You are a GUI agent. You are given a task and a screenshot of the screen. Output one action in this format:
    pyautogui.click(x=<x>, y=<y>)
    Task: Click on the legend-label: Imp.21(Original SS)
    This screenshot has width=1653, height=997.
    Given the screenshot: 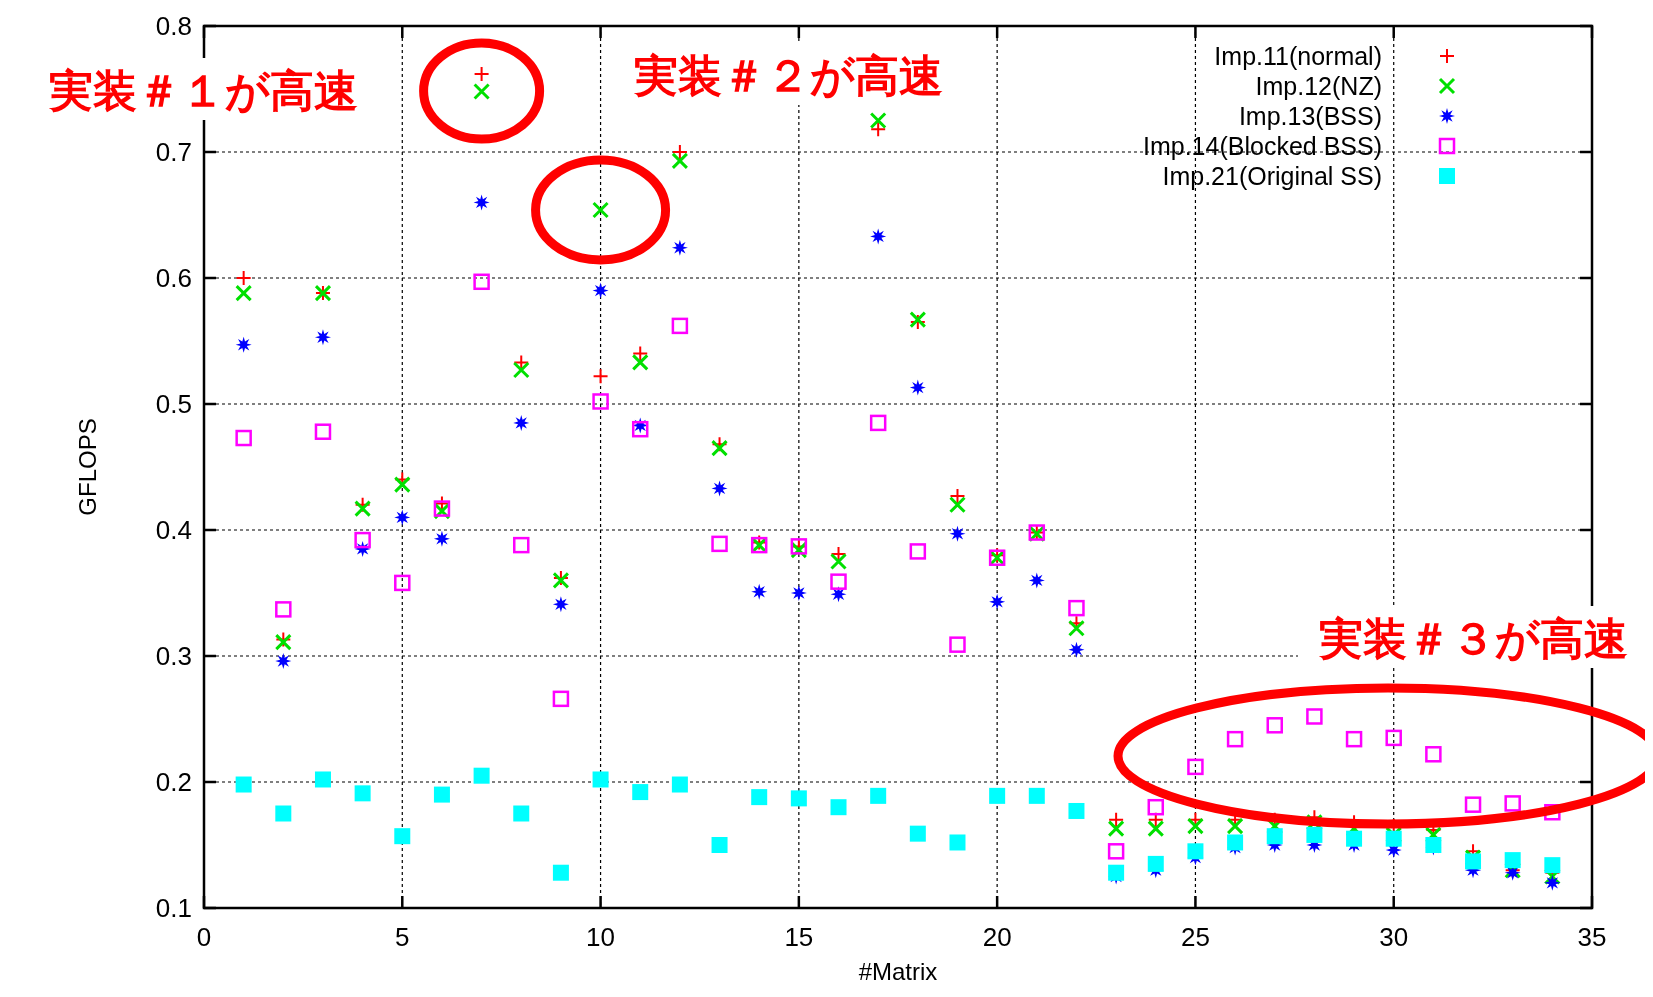 What is the action you would take?
    pyautogui.click(x=1272, y=176)
    